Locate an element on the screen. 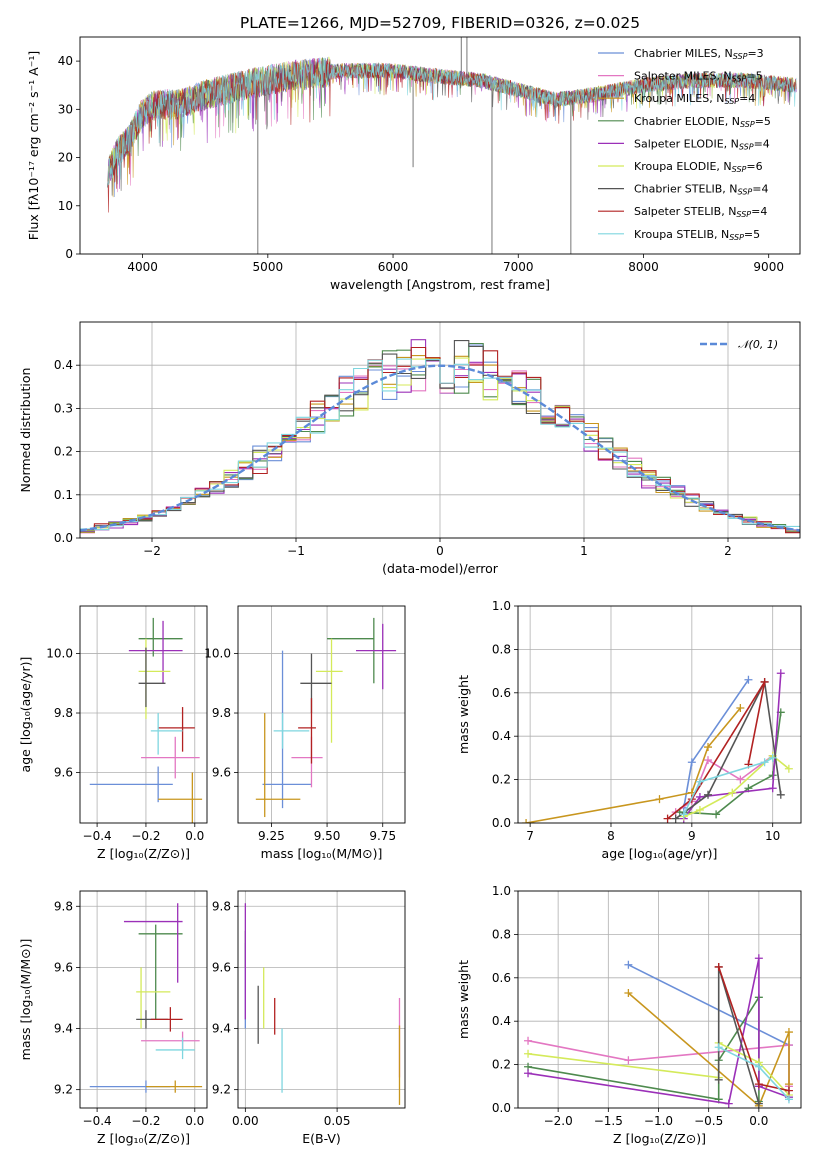 This screenshot has width=819, height=1170. y-tick-label: 0.0 is located at coordinates (501, 823).